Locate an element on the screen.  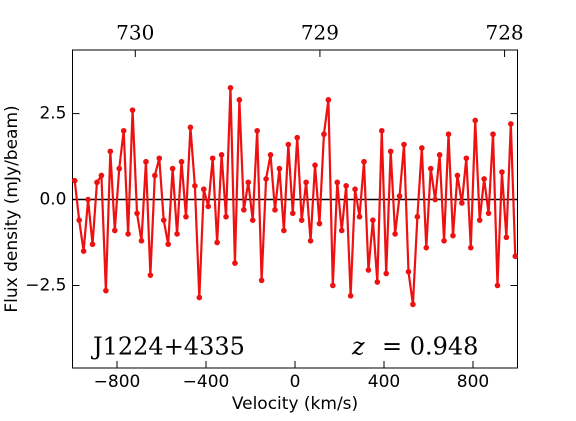
redshift-value: = 0.948 is located at coordinates (430, 347).